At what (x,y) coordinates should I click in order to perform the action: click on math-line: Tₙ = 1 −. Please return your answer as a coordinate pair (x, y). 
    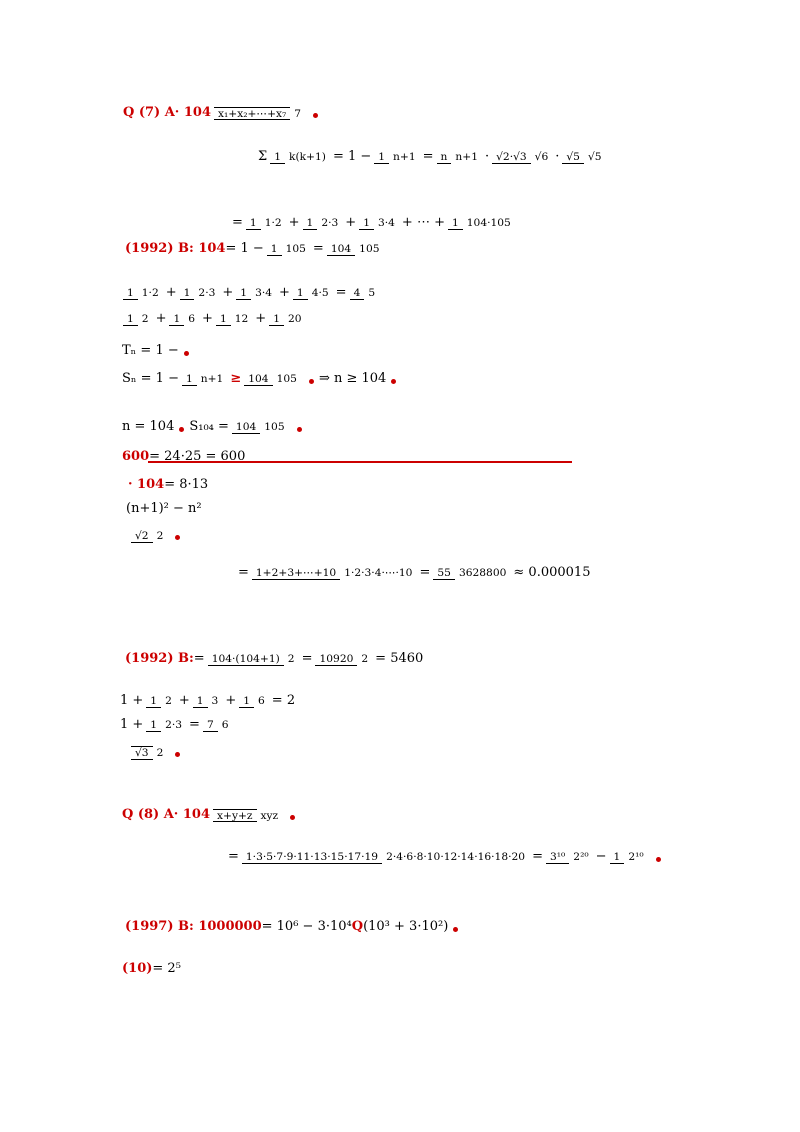
    Looking at the image, I should click on (158, 351).